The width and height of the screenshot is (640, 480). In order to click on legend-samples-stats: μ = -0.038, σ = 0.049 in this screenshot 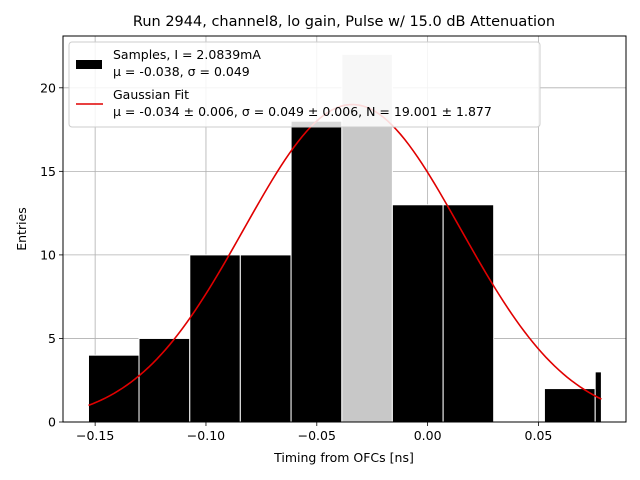, I will do `click(181, 71)`.